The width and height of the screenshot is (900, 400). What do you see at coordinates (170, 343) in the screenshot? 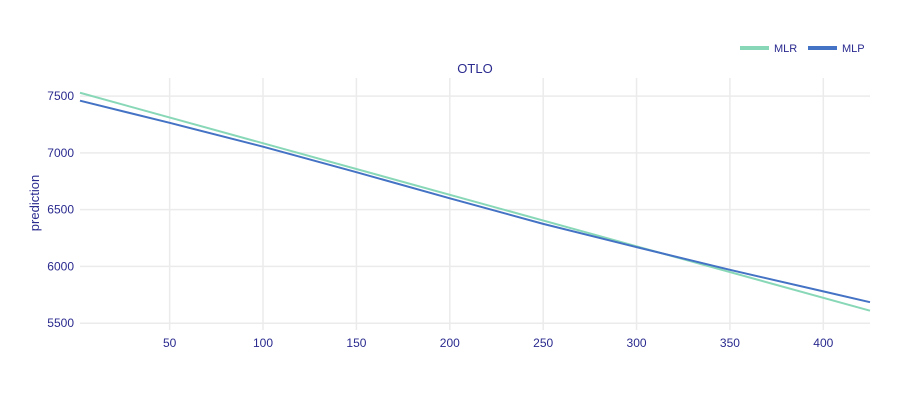
I see `x-tick-label: 50` at bounding box center [170, 343].